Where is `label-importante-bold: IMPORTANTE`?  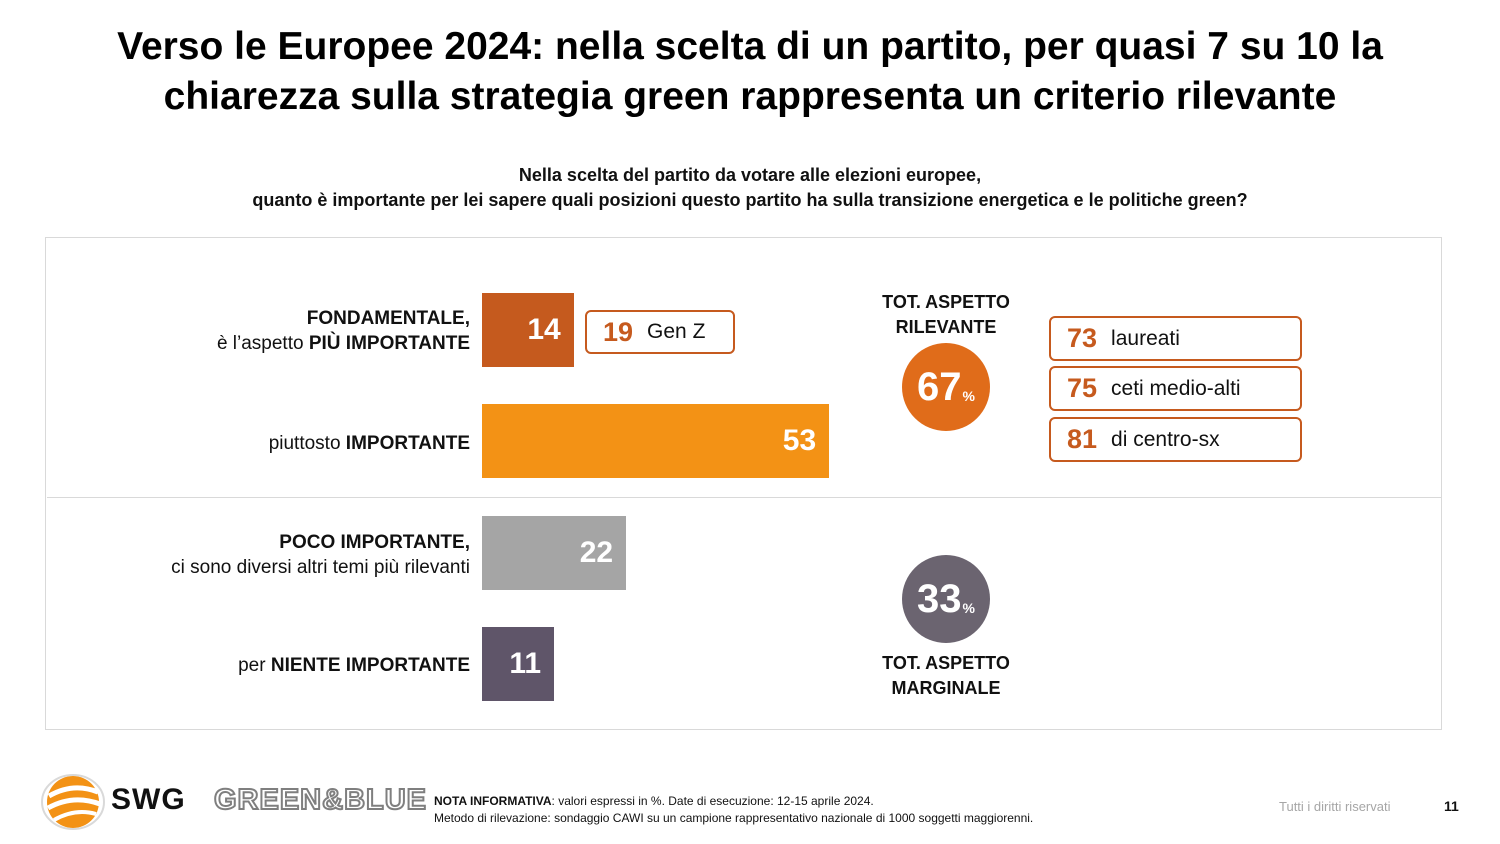
label-importante-bold: IMPORTANTE is located at coordinates (407, 443).